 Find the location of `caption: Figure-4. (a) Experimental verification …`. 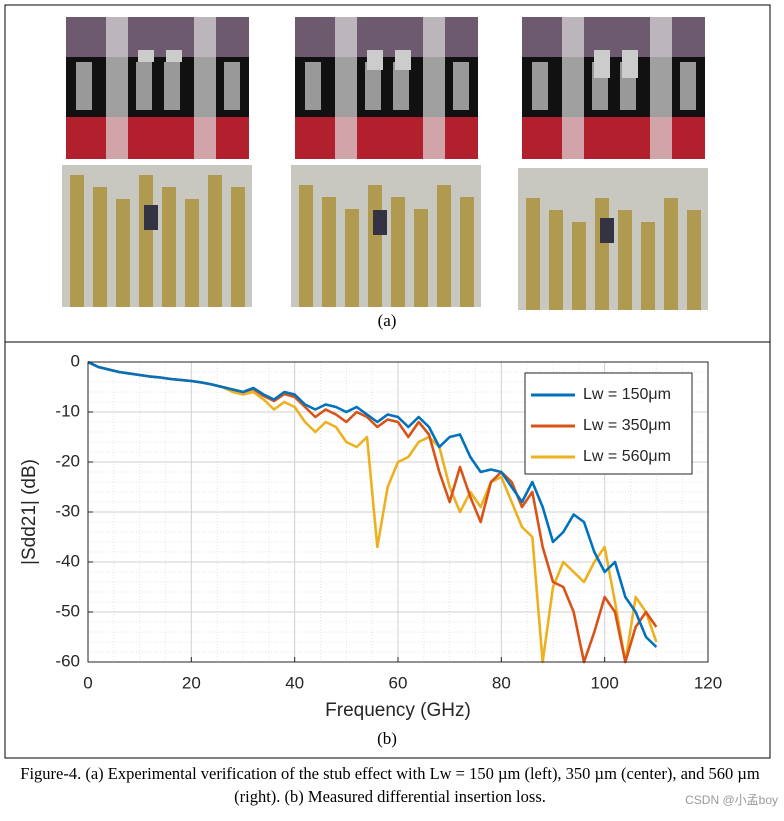

caption: Figure-4. (a) Experimental verification … is located at coordinates (390, 785).